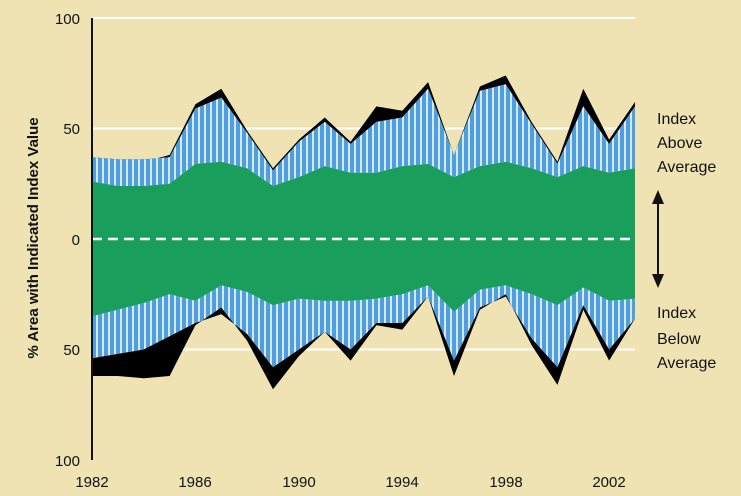 The image size is (741, 496). What do you see at coordinates (67, 240) in the screenshot?
I see `y-tick-labels: 100 50 0 50 100` at bounding box center [67, 240].